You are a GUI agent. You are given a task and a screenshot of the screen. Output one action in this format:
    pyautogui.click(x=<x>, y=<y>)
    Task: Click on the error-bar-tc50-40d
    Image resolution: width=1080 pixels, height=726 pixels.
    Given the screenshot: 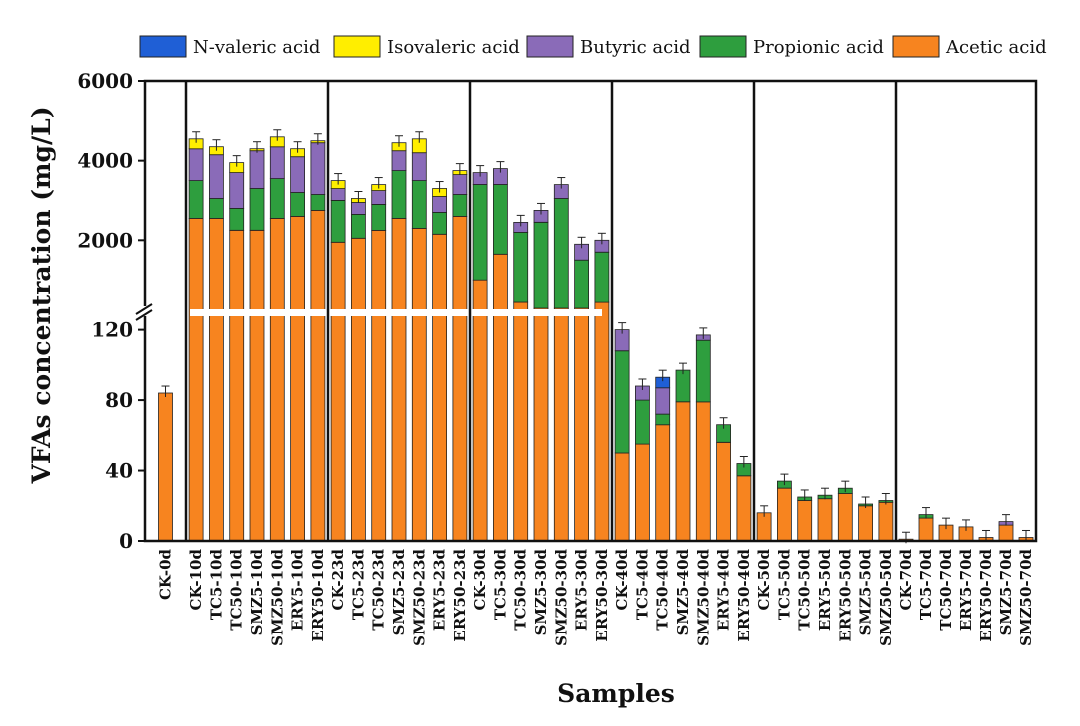 What is the action you would take?
    pyautogui.click(x=662, y=375)
    